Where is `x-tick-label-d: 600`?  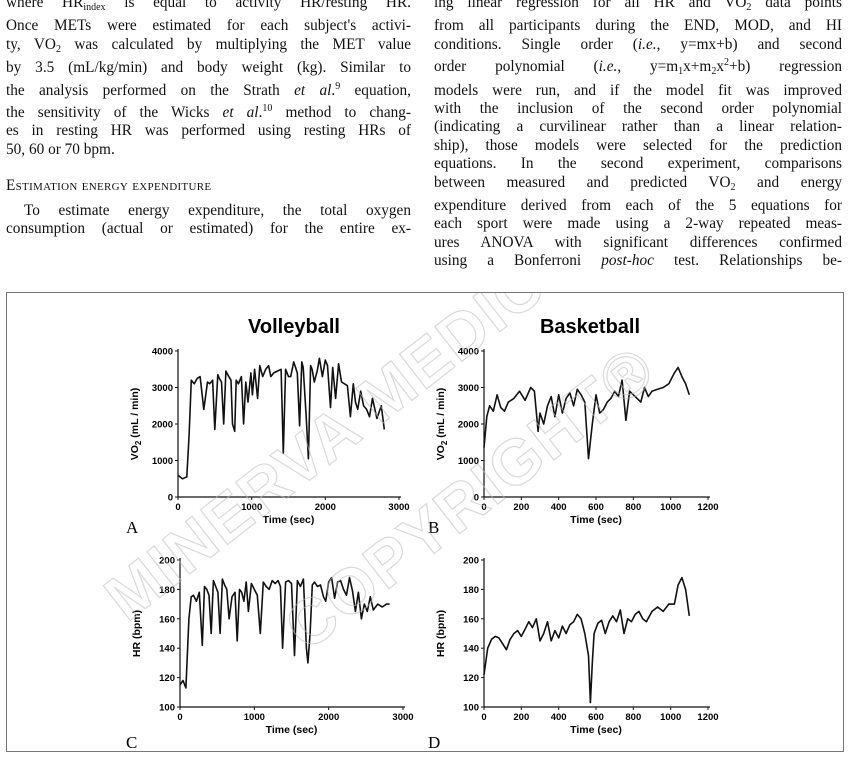
x-tick-label-d: 600 is located at coordinates (596, 717).